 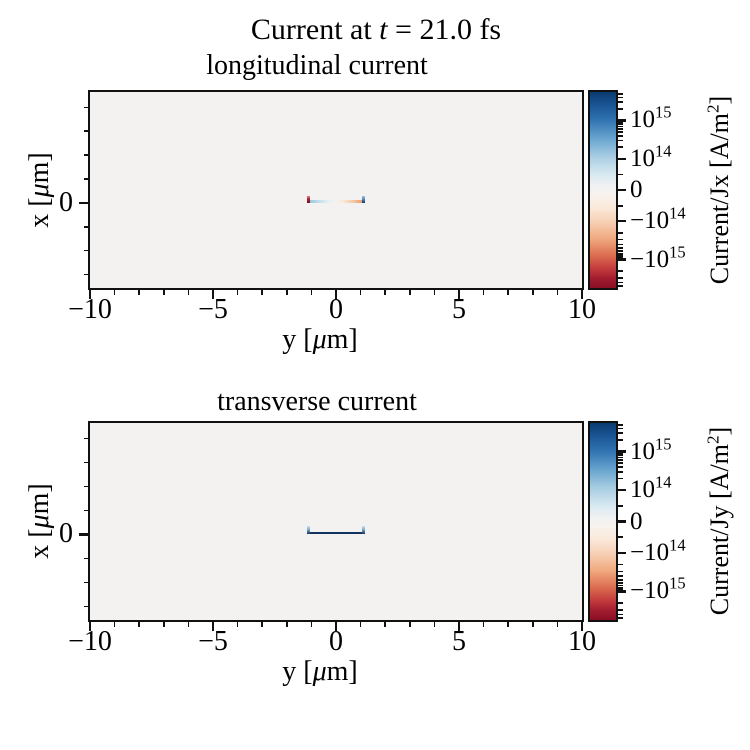 I want to click on ylabel-text: x [, so click(x=39, y=543).